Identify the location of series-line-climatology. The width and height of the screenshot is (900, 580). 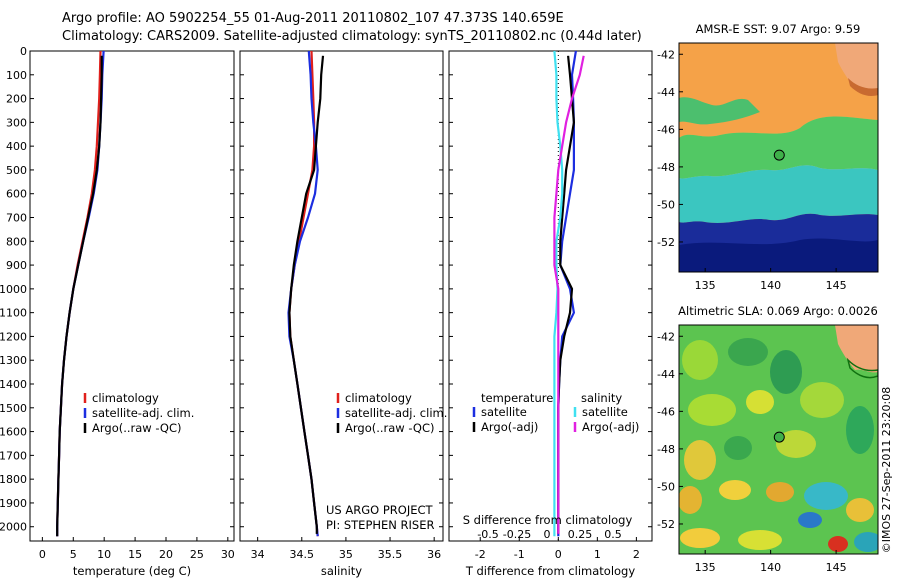
(79, 293).